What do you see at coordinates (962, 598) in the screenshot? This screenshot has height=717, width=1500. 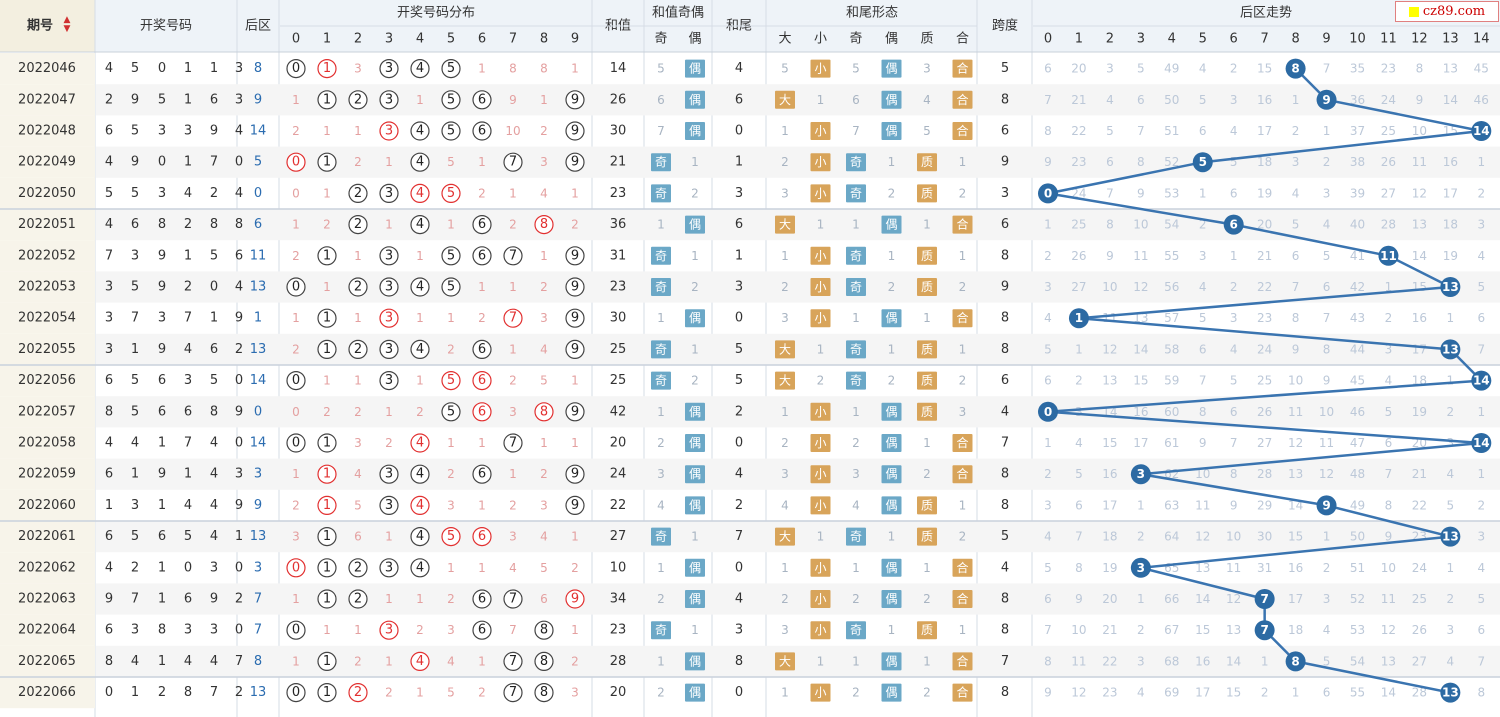 I see `tail-form-tag-label: 合` at bounding box center [962, 598].